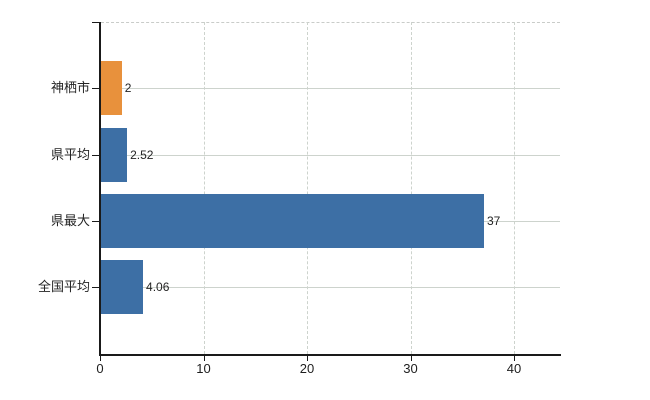 The image size is (650, 400). I want to click on category-label: 全国平均, so click(63, 287).